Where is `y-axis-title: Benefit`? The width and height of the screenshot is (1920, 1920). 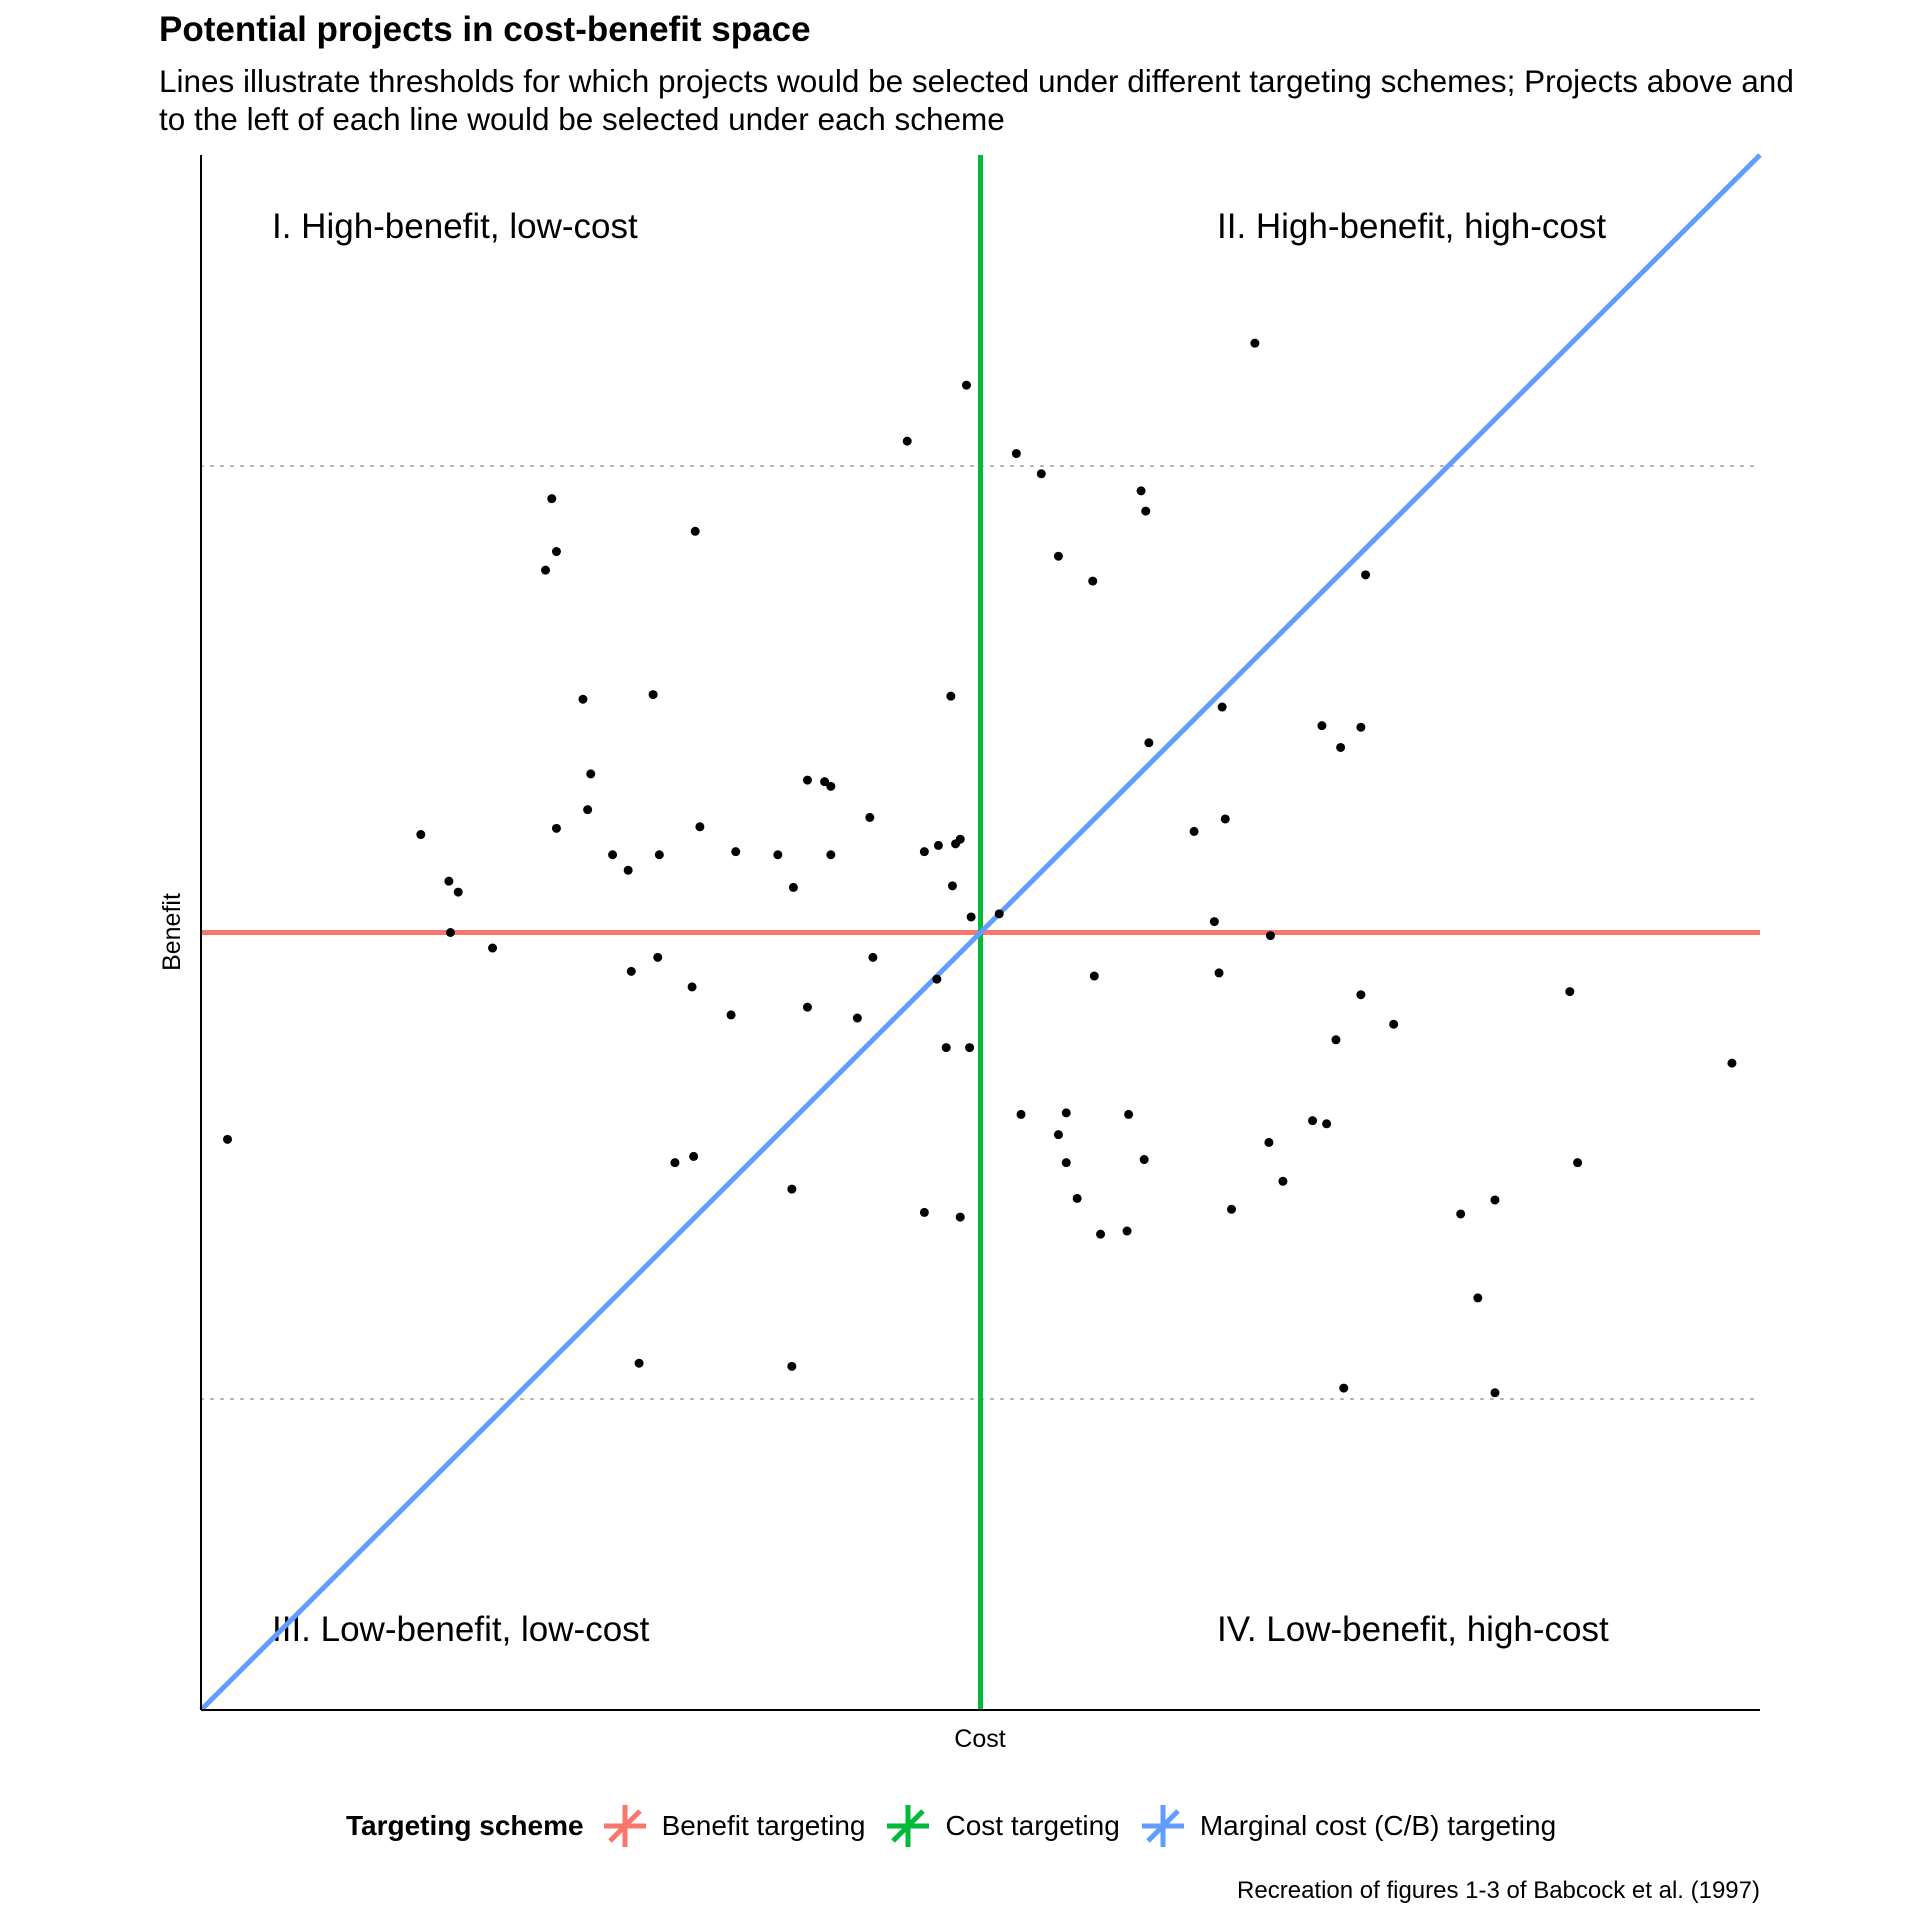
y-axis-title: Benefit is located at coordinates (172, 932).